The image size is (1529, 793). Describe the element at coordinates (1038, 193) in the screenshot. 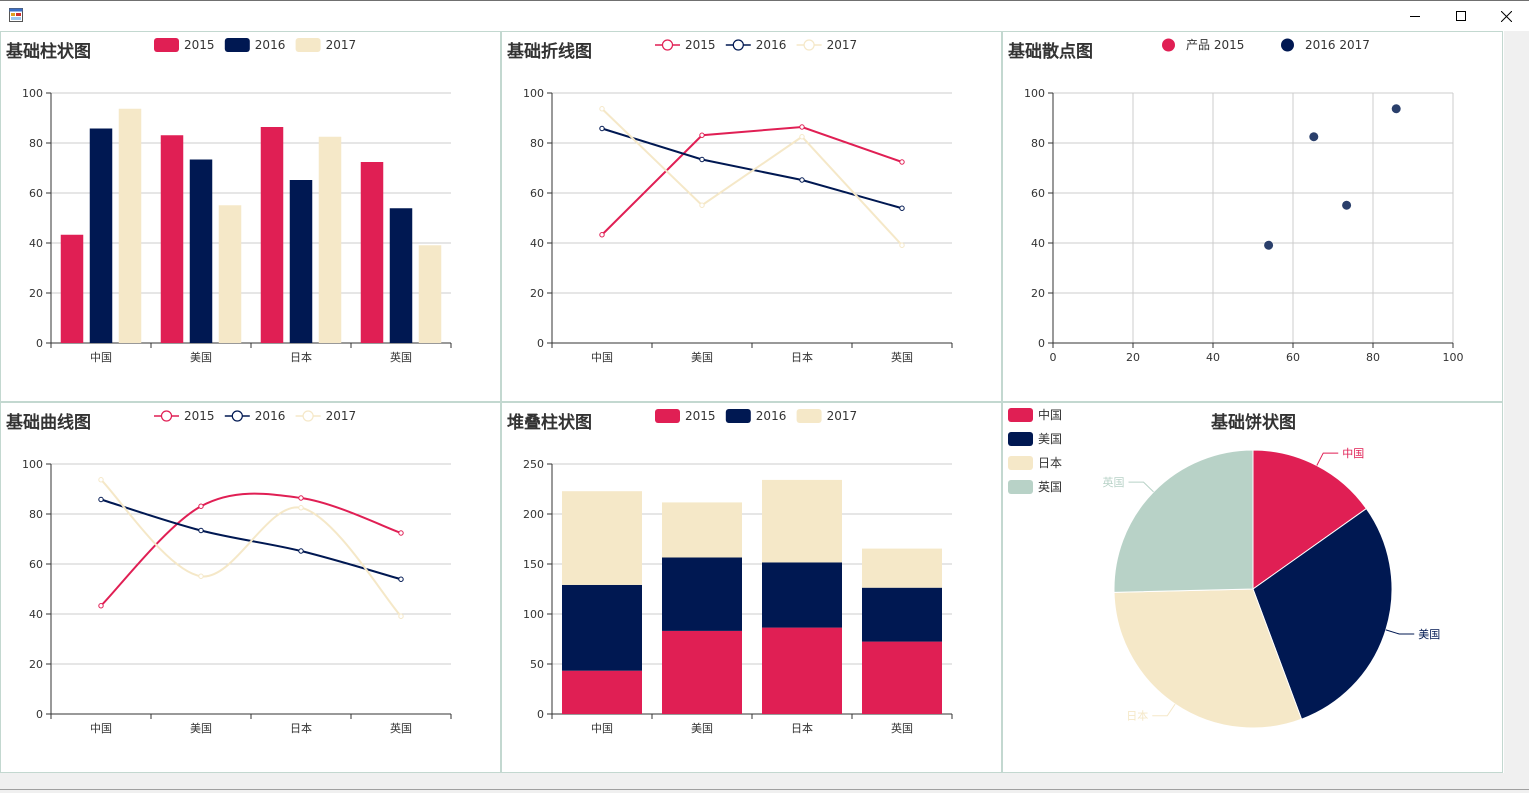

I see `scatter-ytick-label: 60` at that location.